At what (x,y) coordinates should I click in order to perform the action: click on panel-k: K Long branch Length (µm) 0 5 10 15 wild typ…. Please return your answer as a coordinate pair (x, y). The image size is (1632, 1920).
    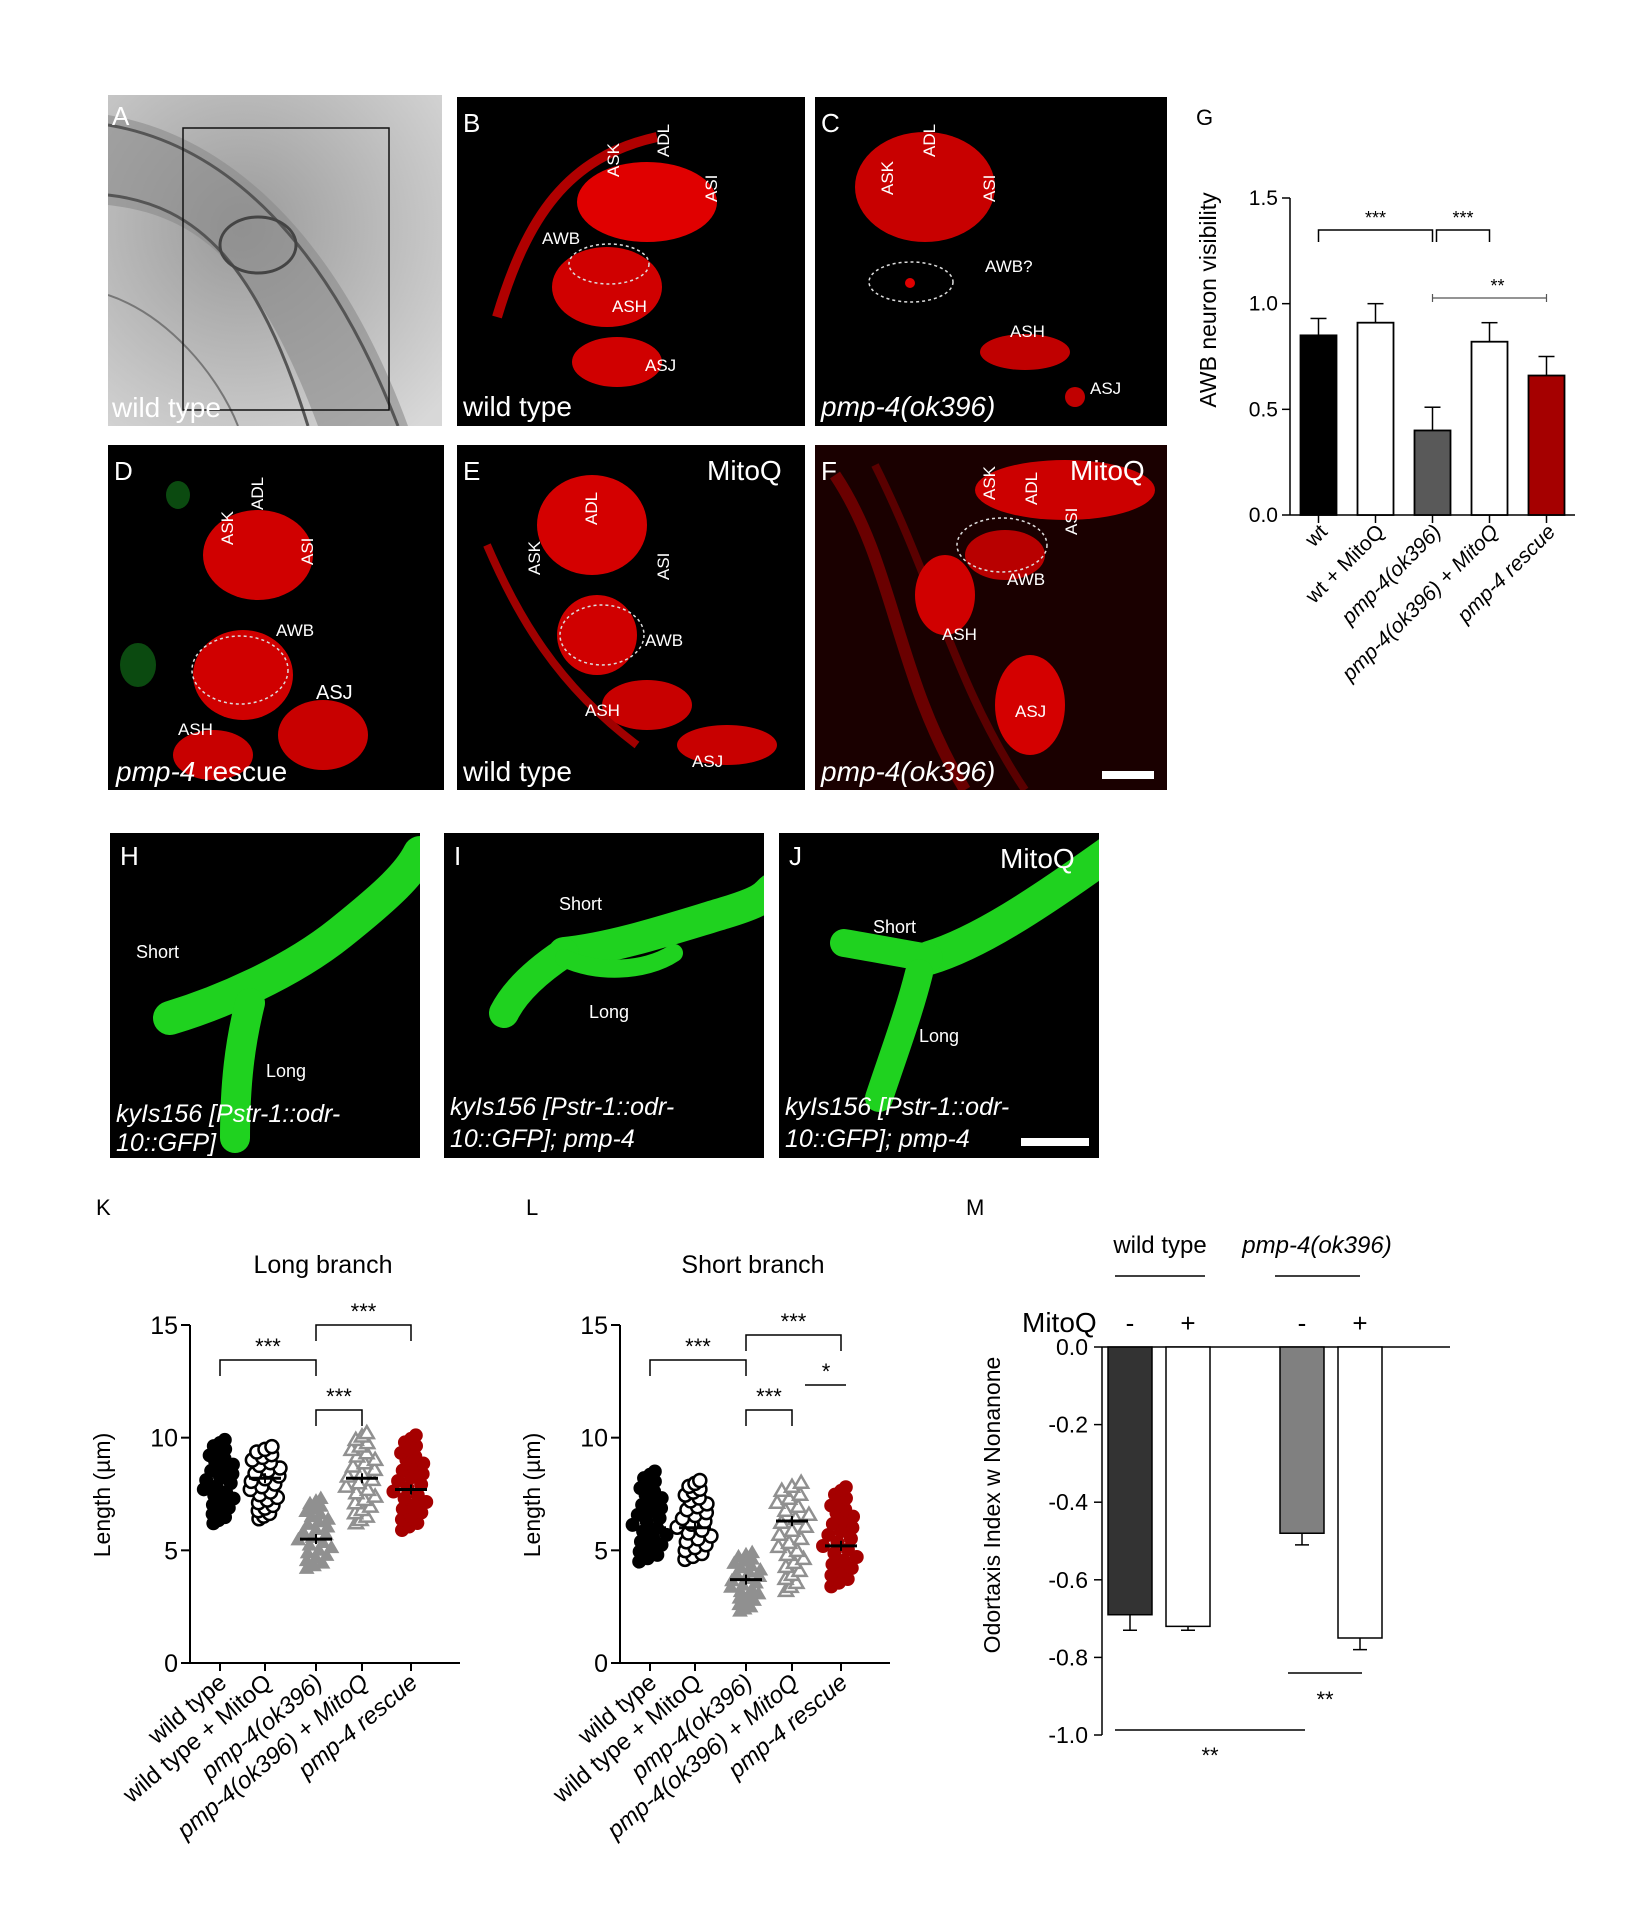
    Looking at the image, I should click on (290, 1545).